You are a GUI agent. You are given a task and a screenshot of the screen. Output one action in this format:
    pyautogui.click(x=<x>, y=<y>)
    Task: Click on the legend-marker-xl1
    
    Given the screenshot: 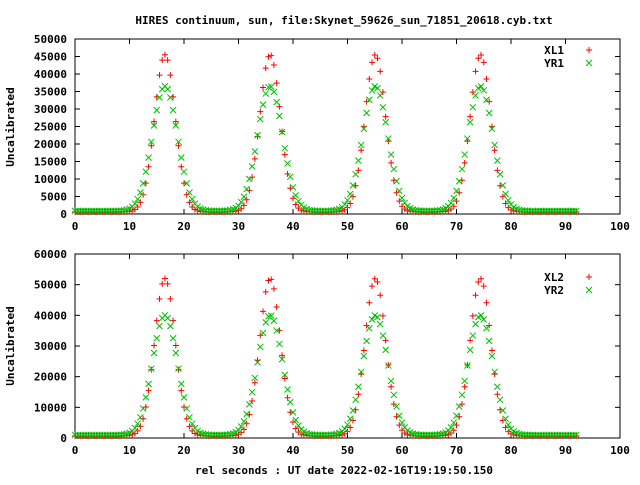 What is the action you would take?
    pyautogui.click(x=589, y=50)
    